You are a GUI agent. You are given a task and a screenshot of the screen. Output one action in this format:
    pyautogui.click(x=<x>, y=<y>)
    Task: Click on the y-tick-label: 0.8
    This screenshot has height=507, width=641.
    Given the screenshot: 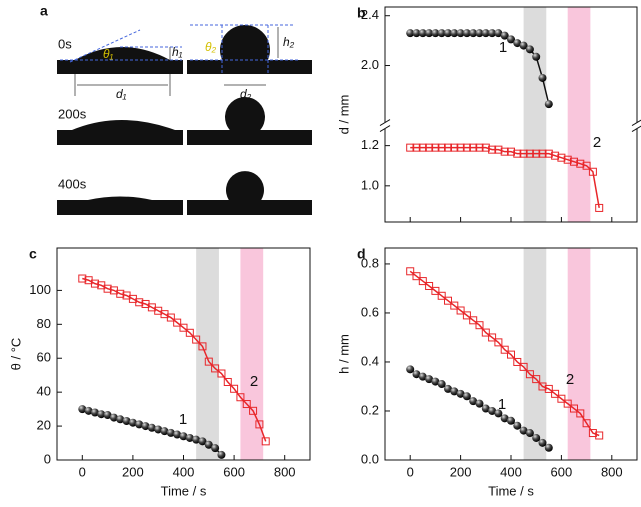 What is the action you would take?
    pyautogui.click(x=370, y=262)
    